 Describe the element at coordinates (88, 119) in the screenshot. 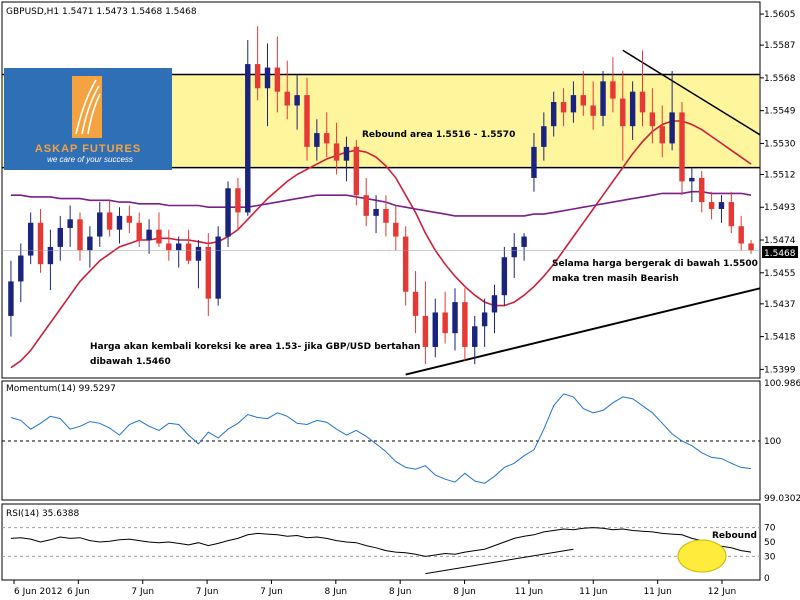

I see `askap-logo: ASKAP FUTURES we care of your success` at that location.